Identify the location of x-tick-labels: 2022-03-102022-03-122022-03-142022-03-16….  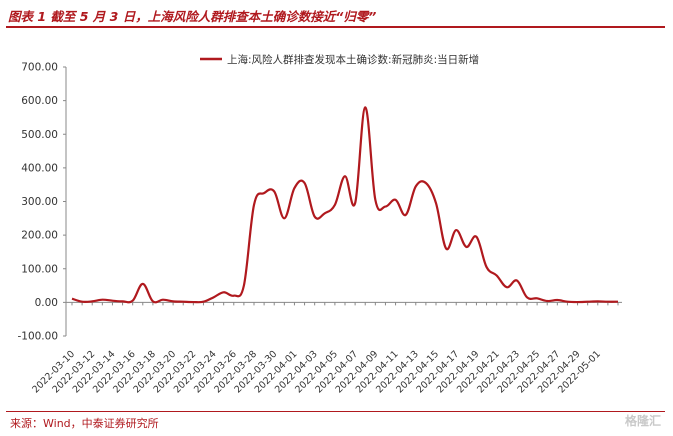
(316, 372).